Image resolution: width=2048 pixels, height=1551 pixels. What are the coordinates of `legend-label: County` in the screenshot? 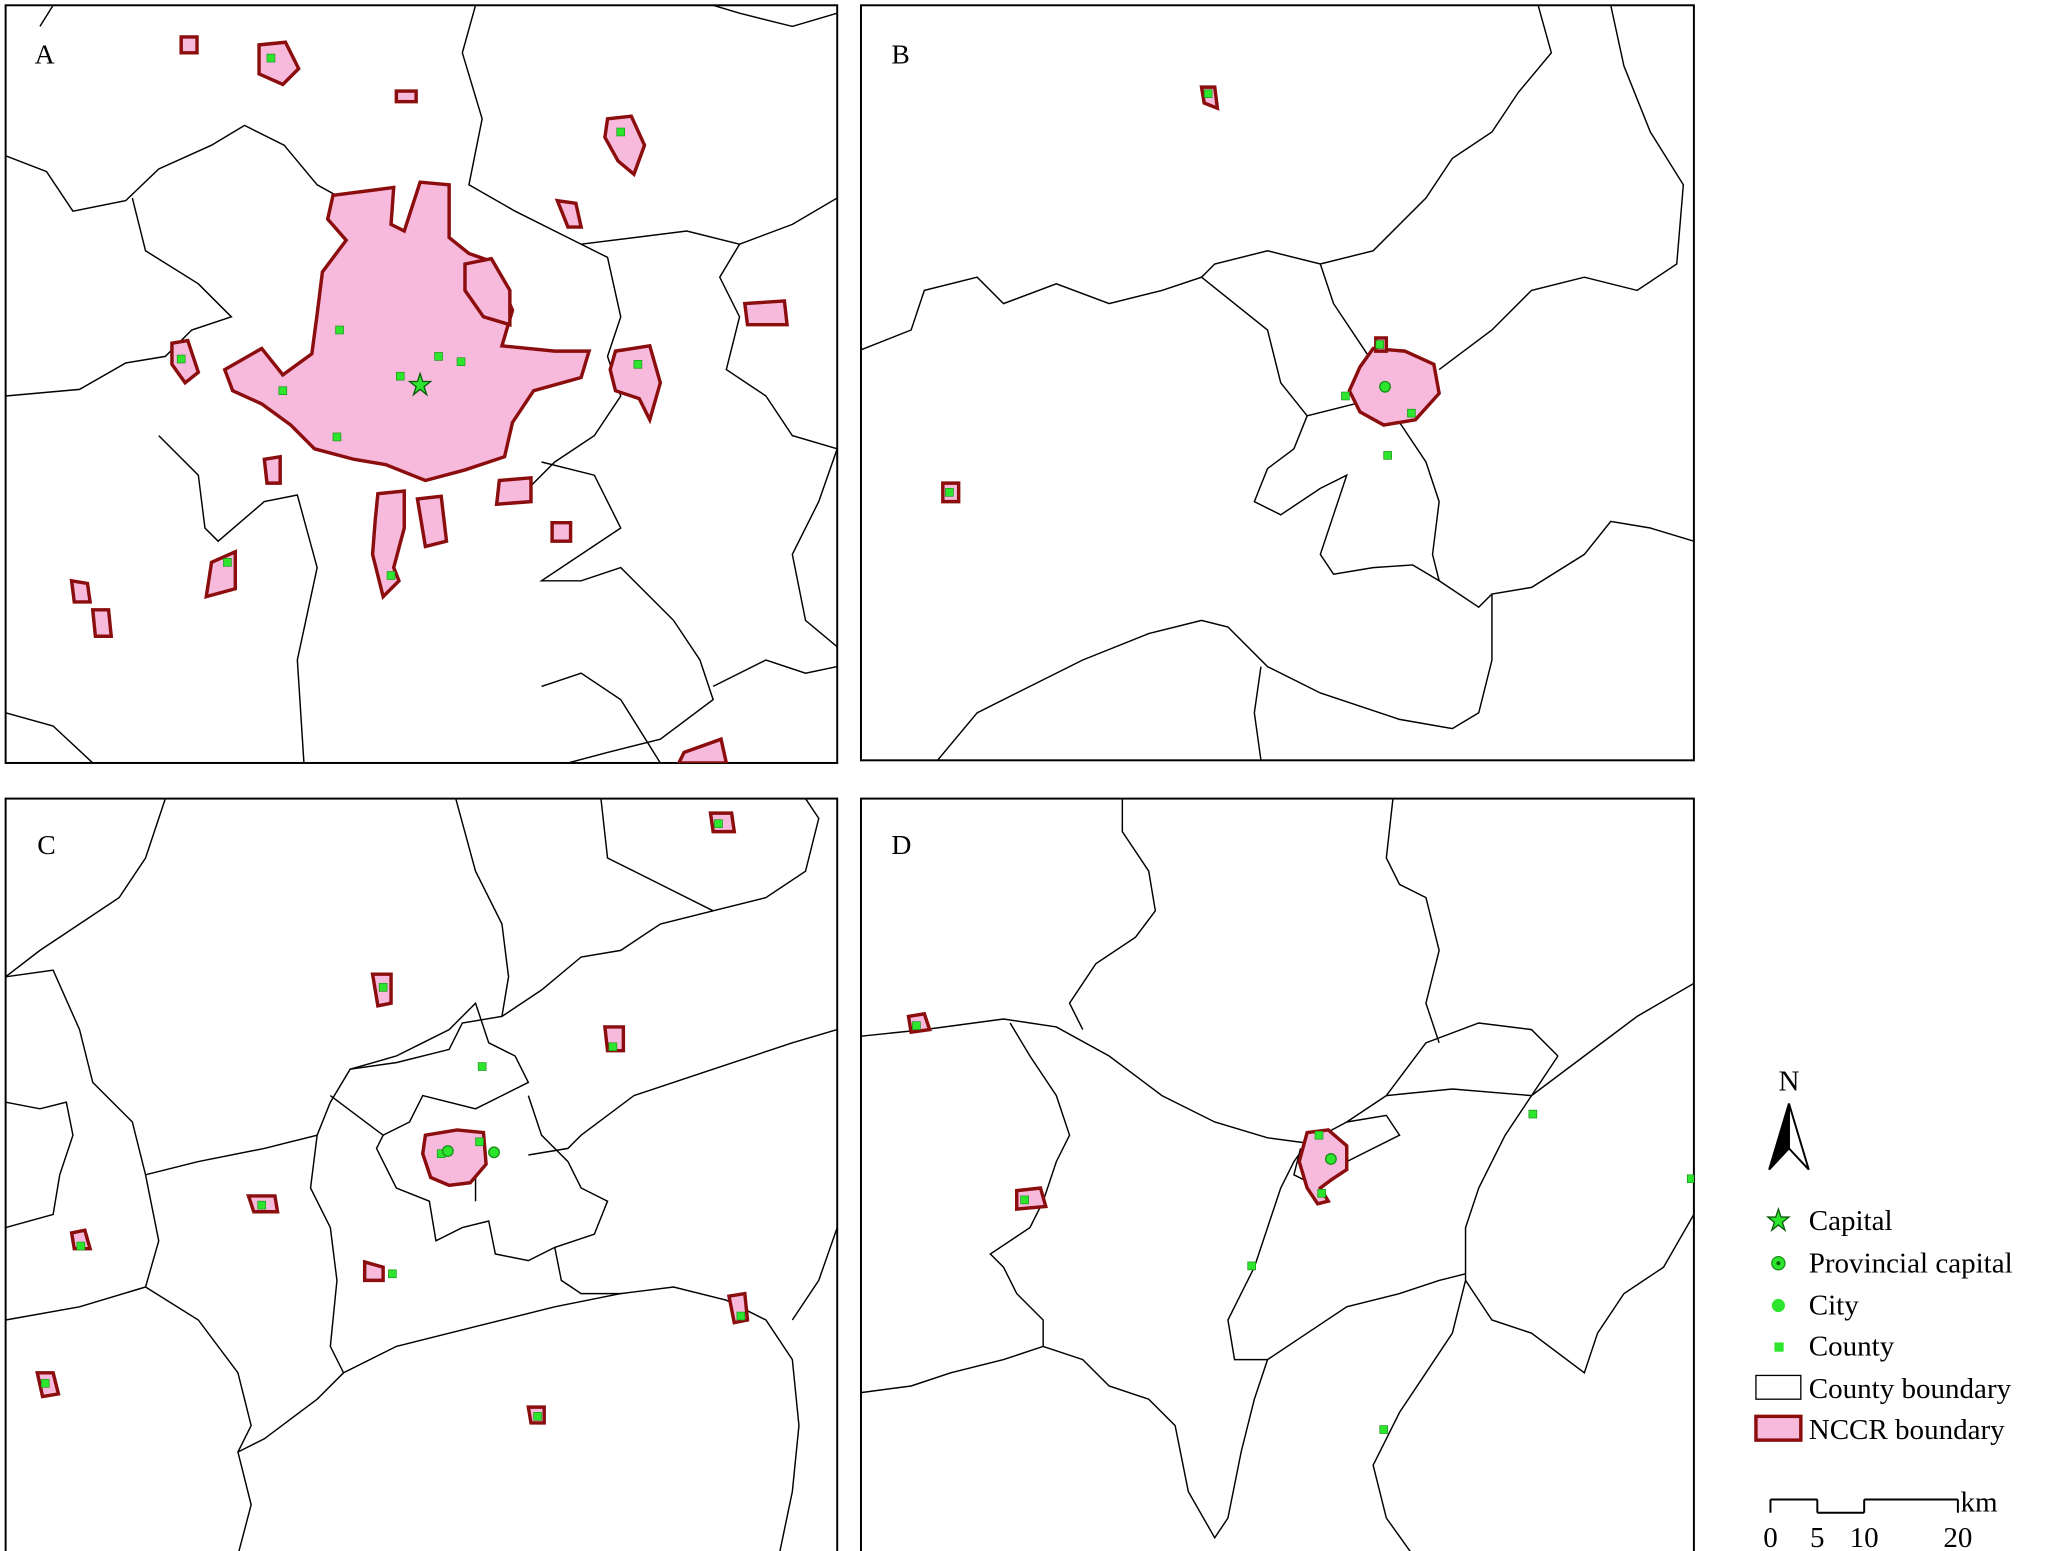 It's located at (1852, 1347).